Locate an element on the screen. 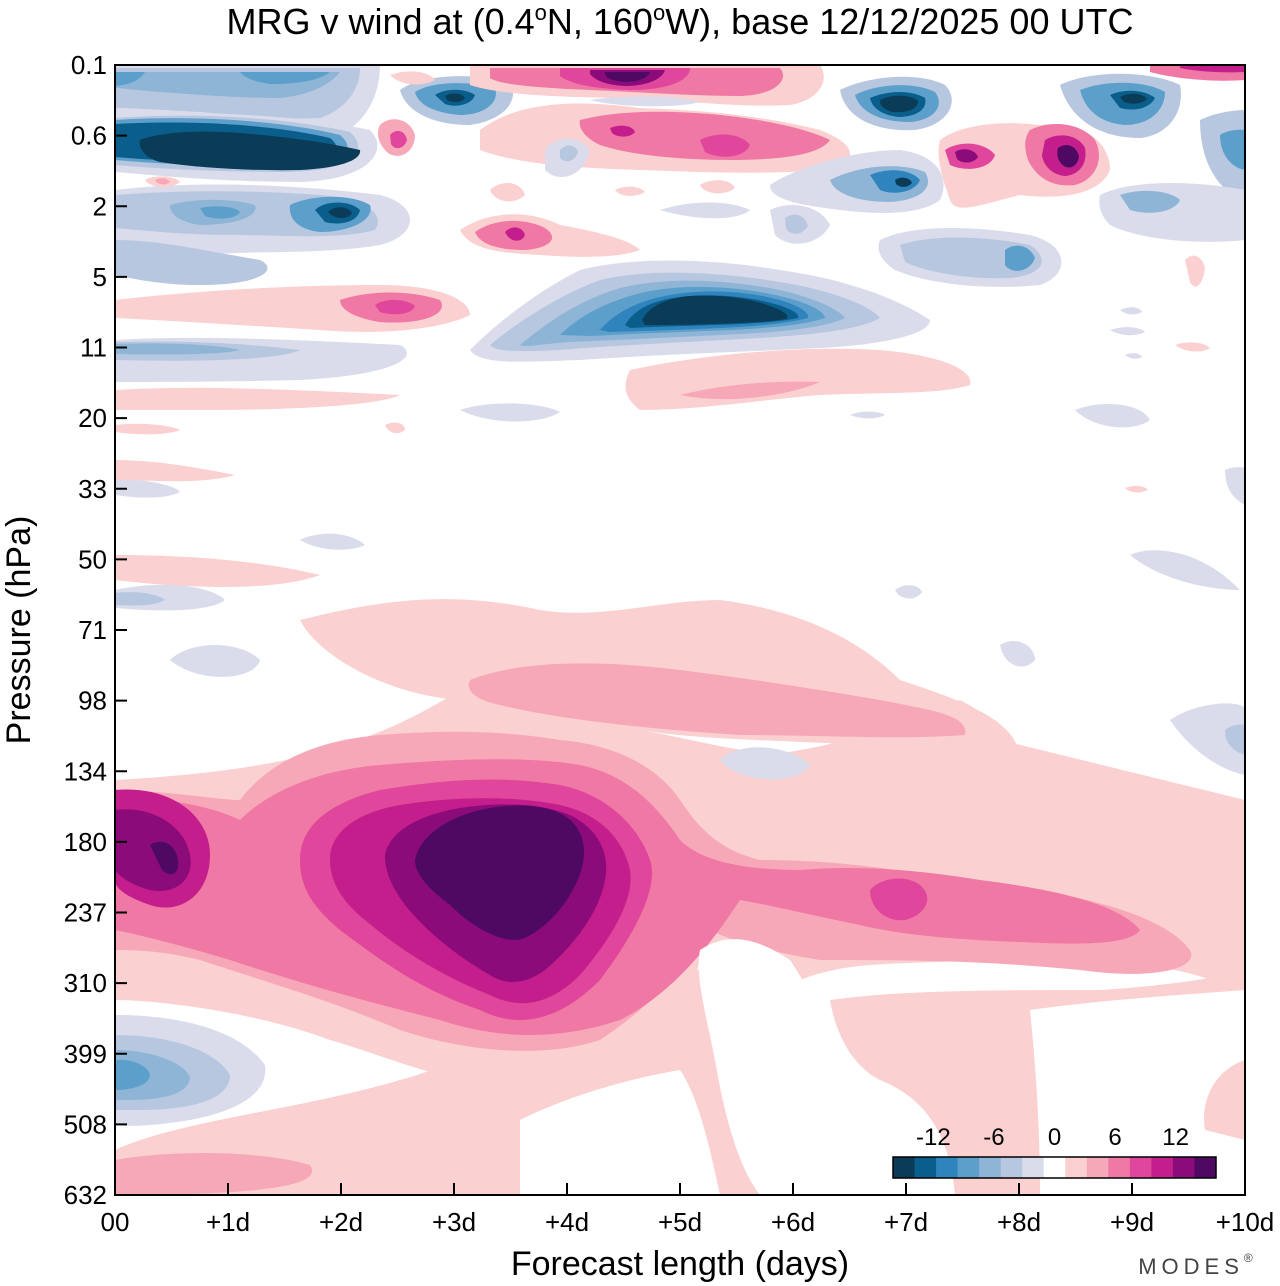  negative-strat-2-mid is located at coordinates (705, 210).